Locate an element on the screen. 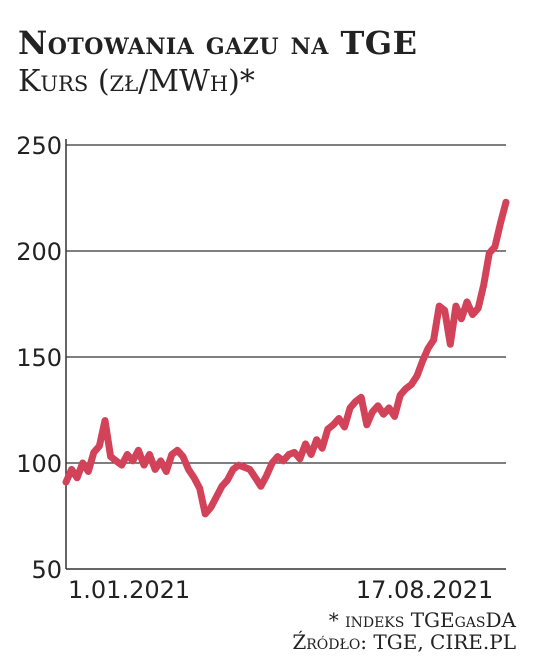 This screenshot has width=536, height=662. x-tick-label: 17.08.2021 is located at coordinates (424, 590).